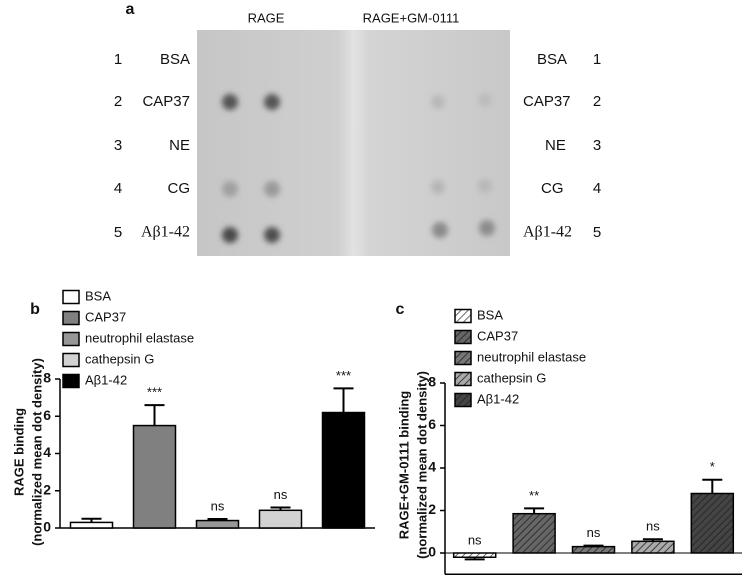 The image size is (744, 584). What do you see at coordinates (400, 309) in the screenshot?
I see `panel-label: c` at bounding box center [400, 309].